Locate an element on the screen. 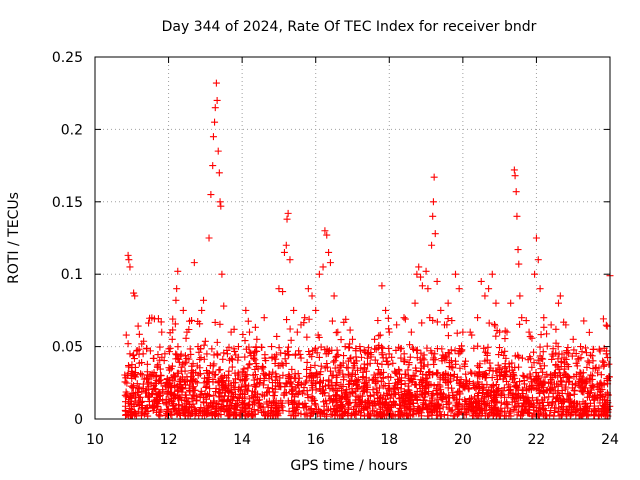  y-tick-label: 0 is located at coordinates (78, 420).